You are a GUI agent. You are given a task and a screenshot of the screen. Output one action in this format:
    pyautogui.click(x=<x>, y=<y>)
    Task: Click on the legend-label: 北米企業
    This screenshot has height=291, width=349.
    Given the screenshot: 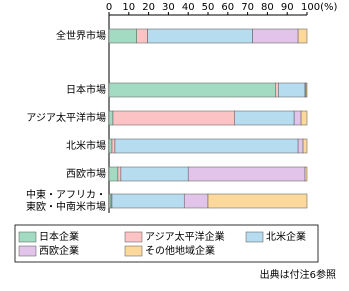 What is the action you would take?
    pyautogui.click(x=286, y=236)
    